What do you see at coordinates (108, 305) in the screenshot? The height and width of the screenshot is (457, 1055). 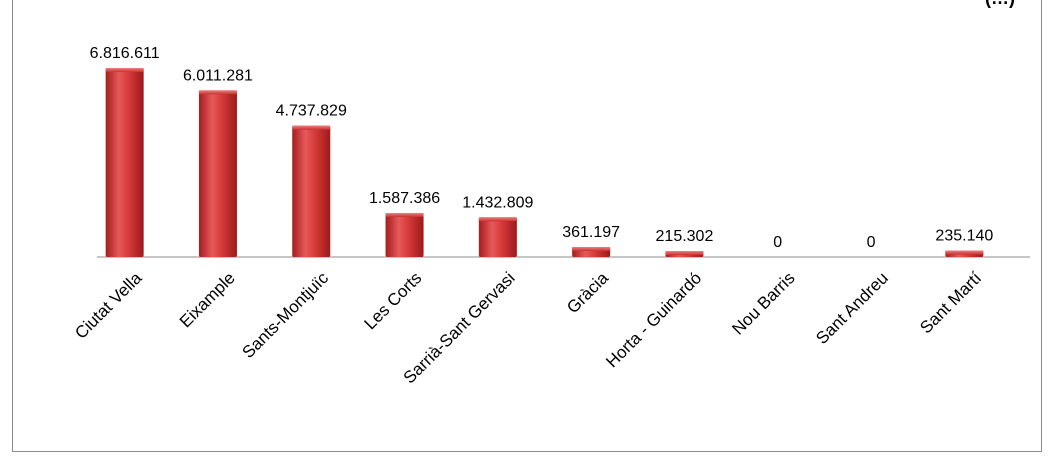 I see `category-label-0: Ciutat Vella` at bounding box center [108, 305].